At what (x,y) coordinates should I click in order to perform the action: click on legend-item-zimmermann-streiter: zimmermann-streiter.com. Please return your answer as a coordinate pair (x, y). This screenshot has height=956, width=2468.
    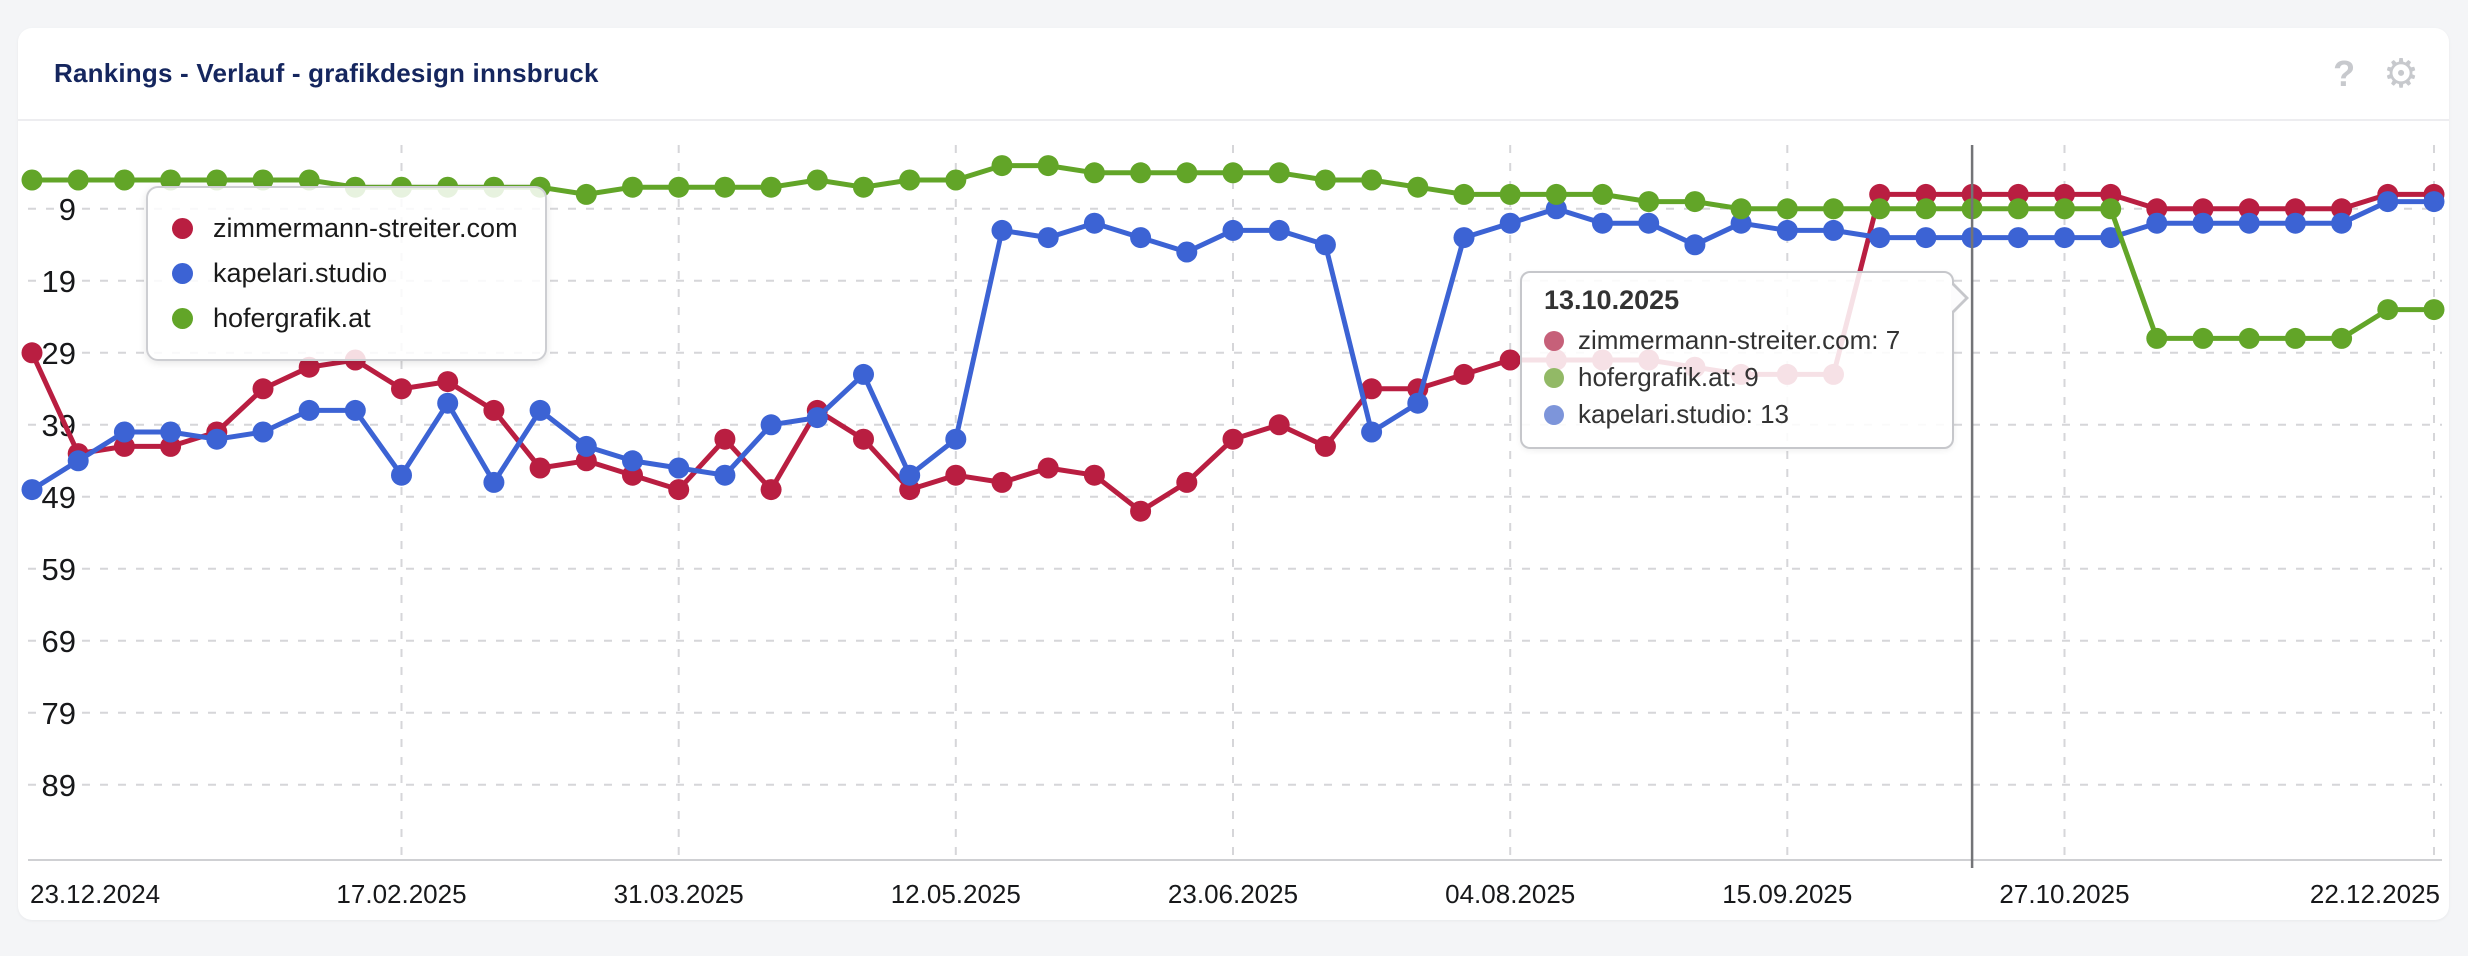
    Looking at the image, I should click on (346, 228).